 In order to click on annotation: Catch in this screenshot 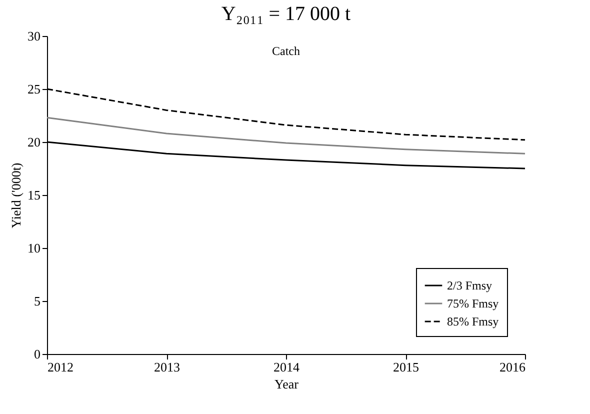, I will do `click(286, 51)`.